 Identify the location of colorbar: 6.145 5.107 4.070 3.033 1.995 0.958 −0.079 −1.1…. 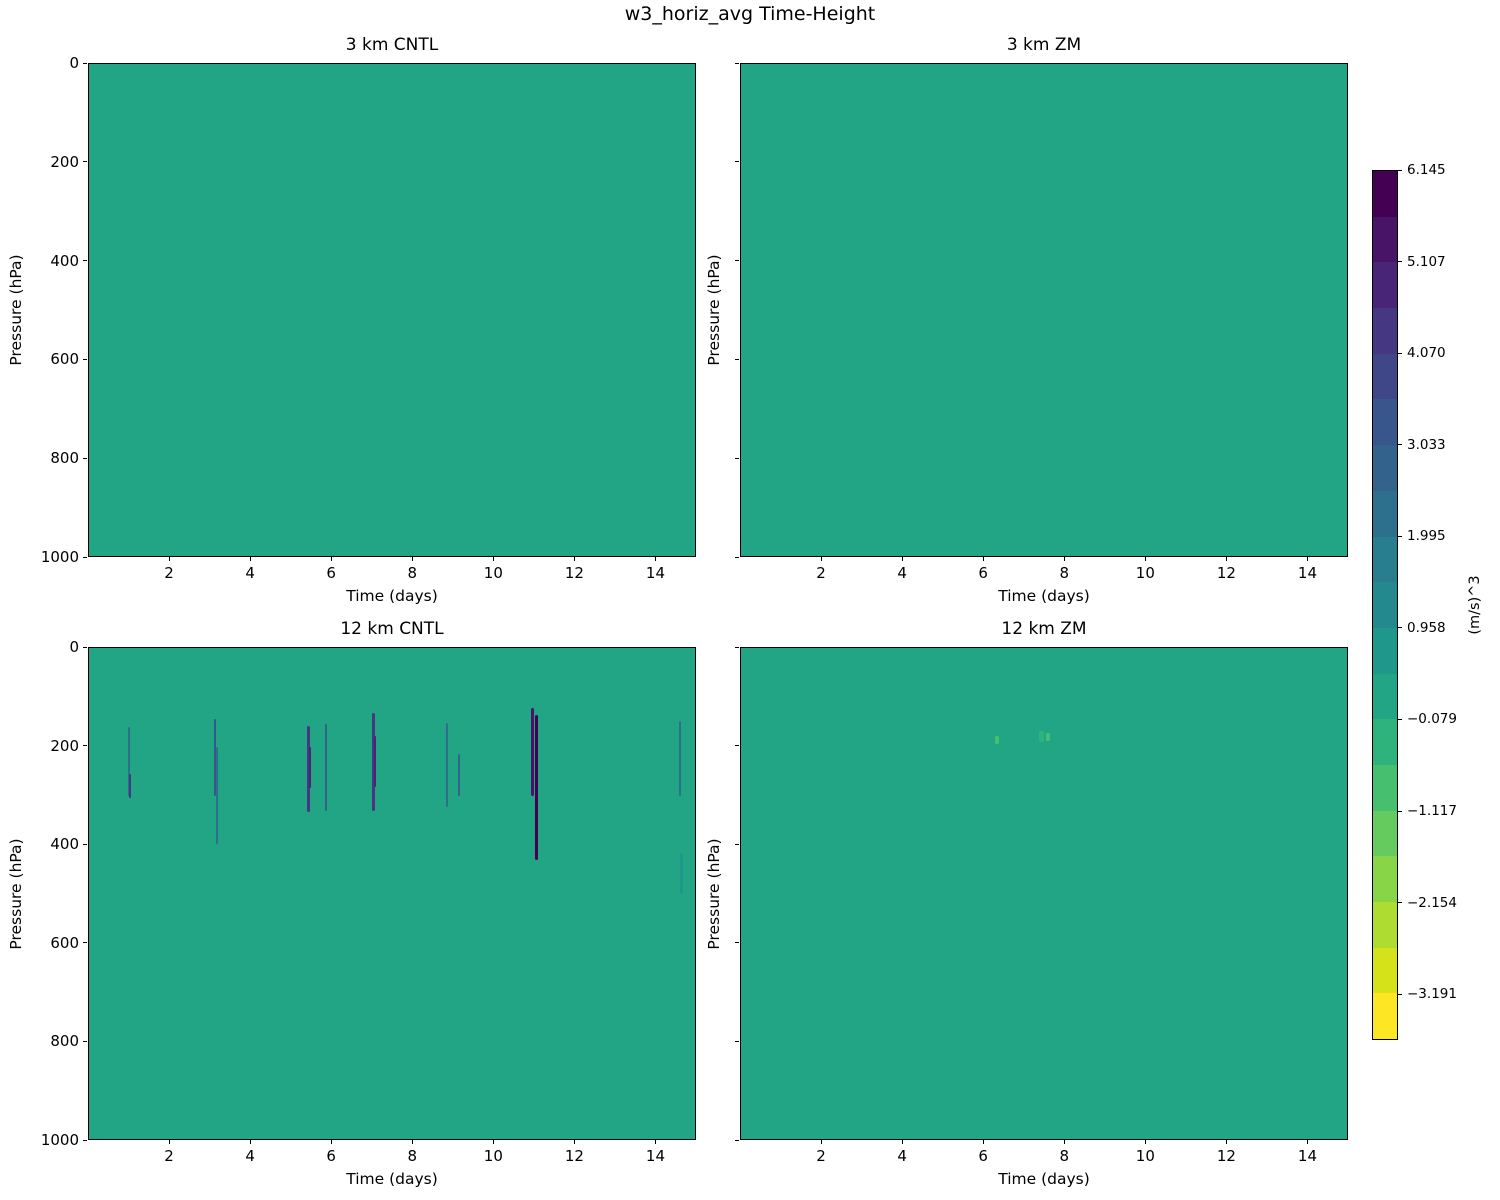
(1427, 601).